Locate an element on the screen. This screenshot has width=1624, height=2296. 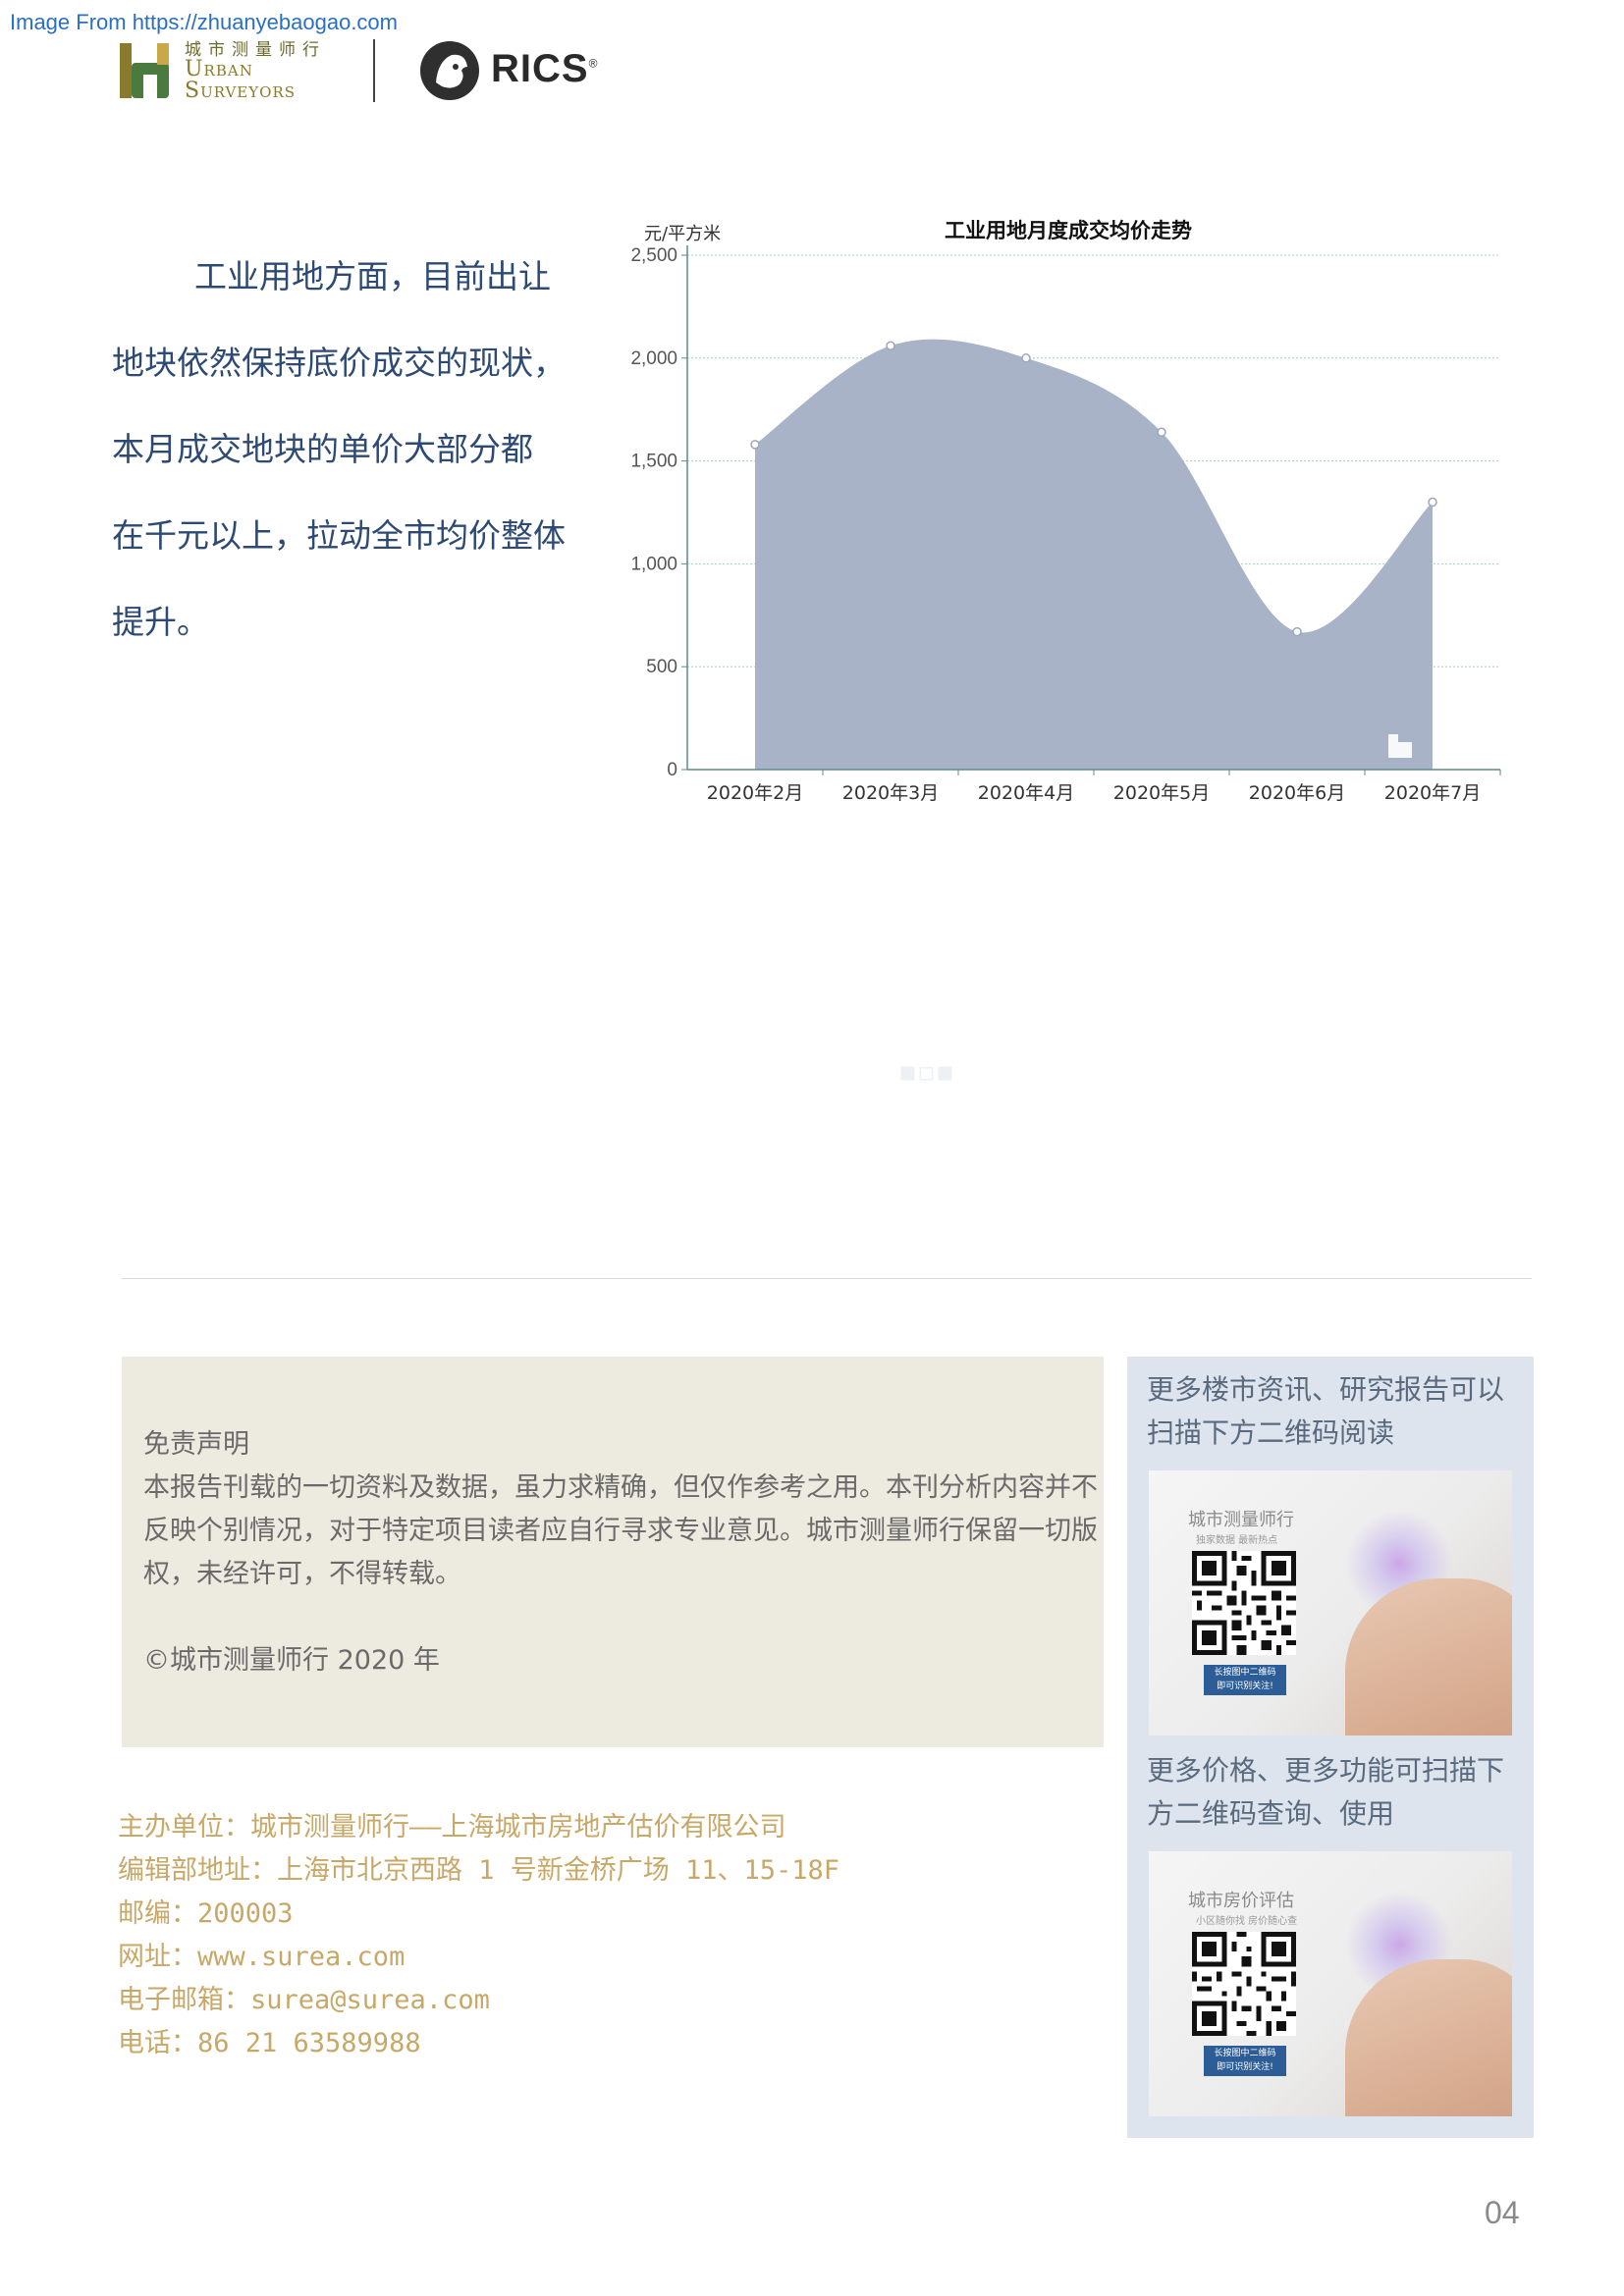
x-tick-label: 2020年4月 is located at coordinates (1026, 793).